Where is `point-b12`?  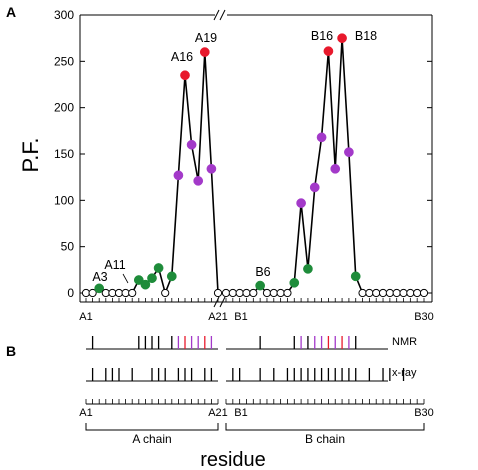 point-b12 is located at coordinates (301, 203).